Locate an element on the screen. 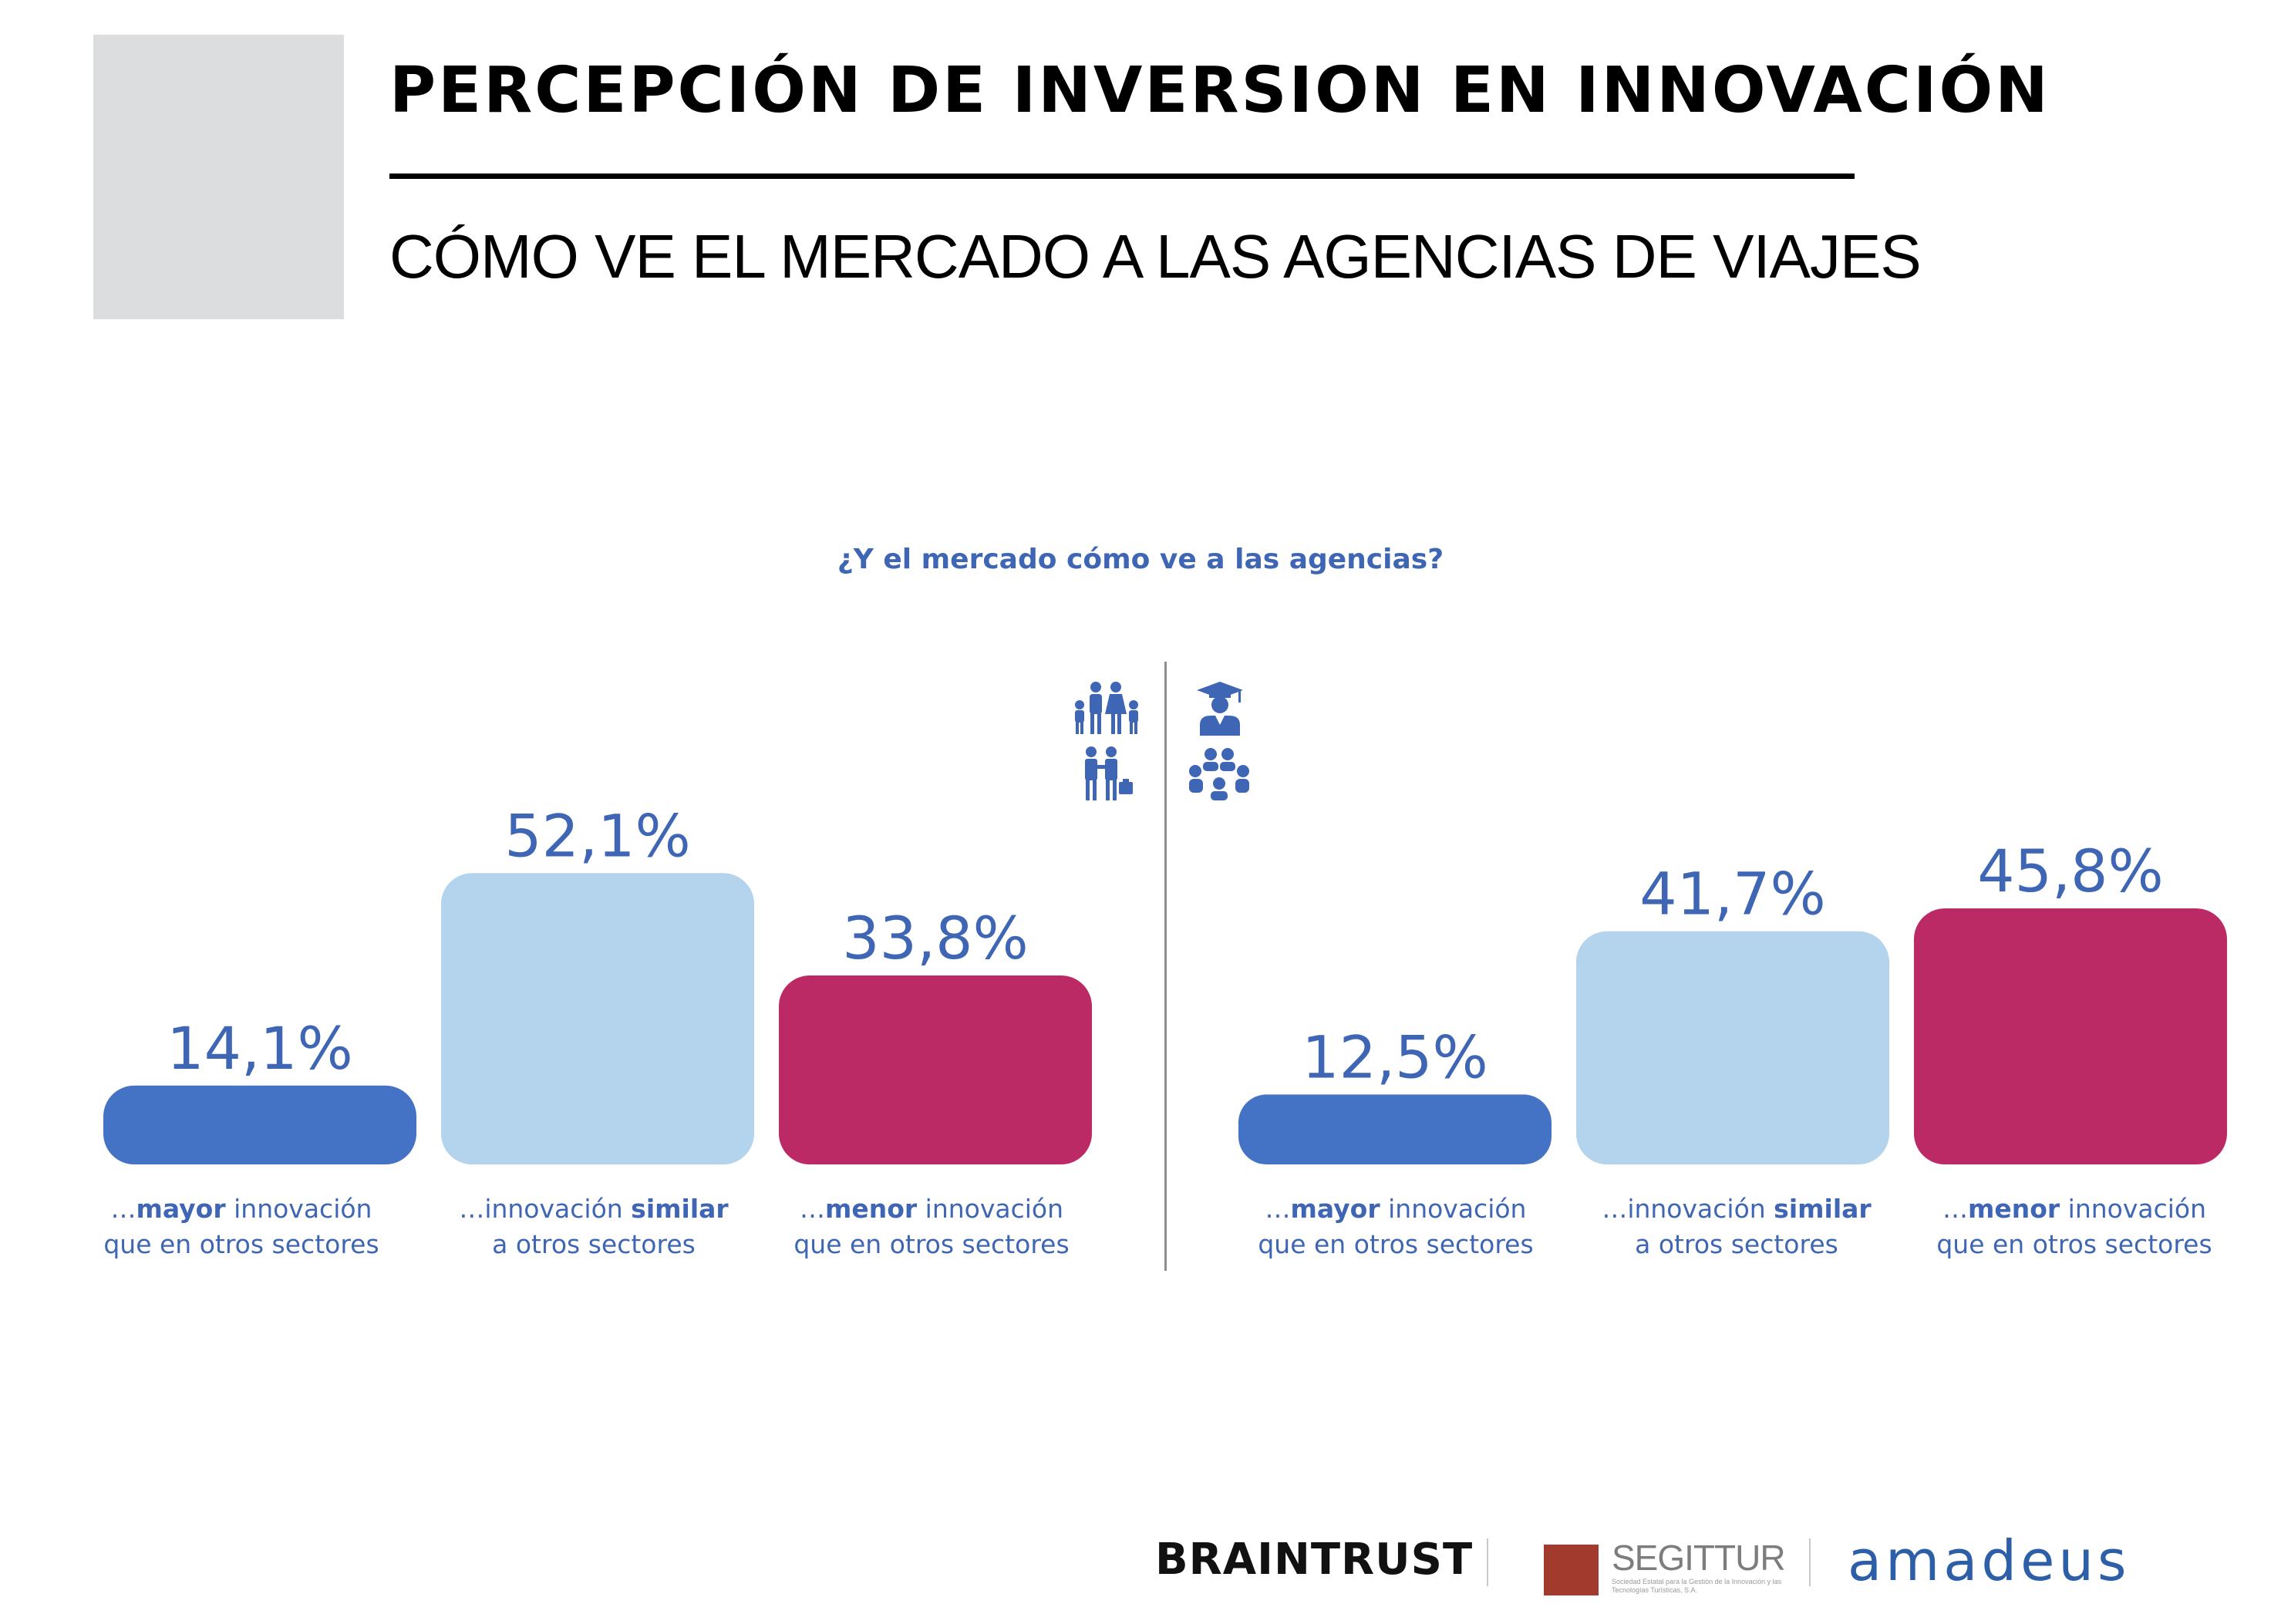 This screenshot has height=1624, width=2281. business-people-icon is located at coordinates (1109, 773).